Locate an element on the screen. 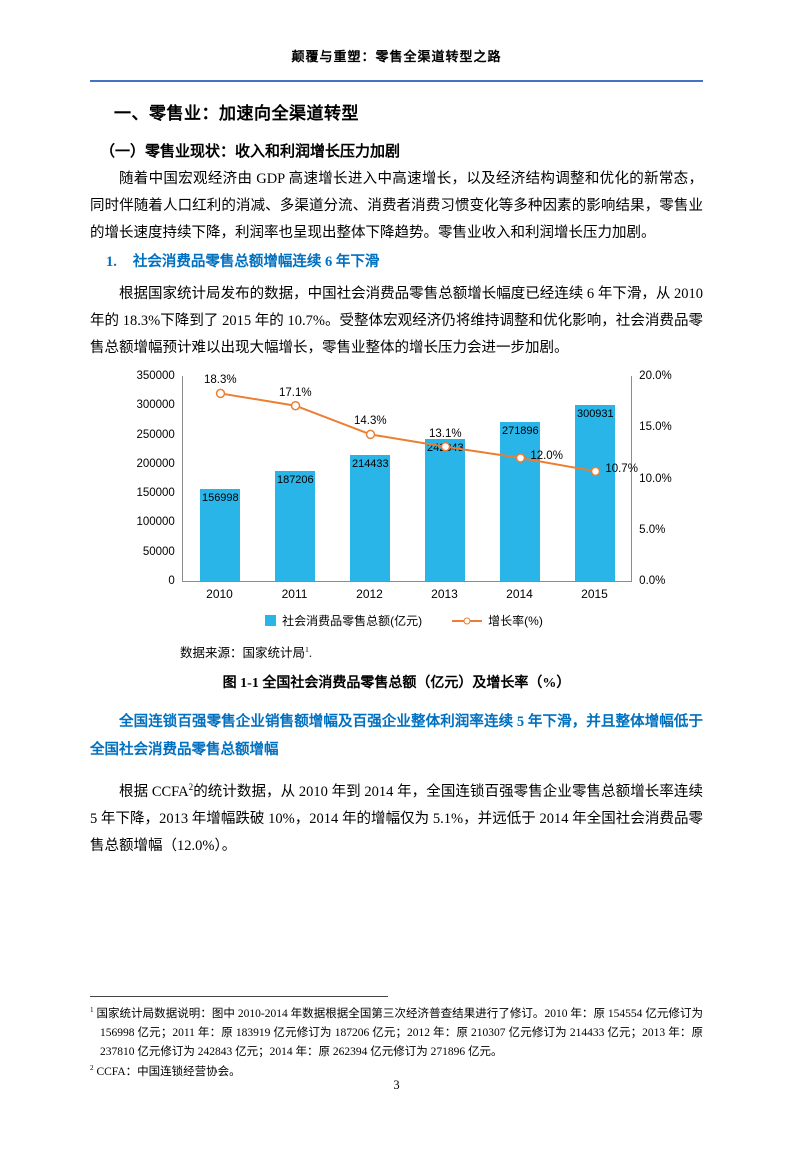 Image resolution: width=793 pixels, height=1168 pixels. bar-value-label: 300931 is located at coordinates (595, 414).